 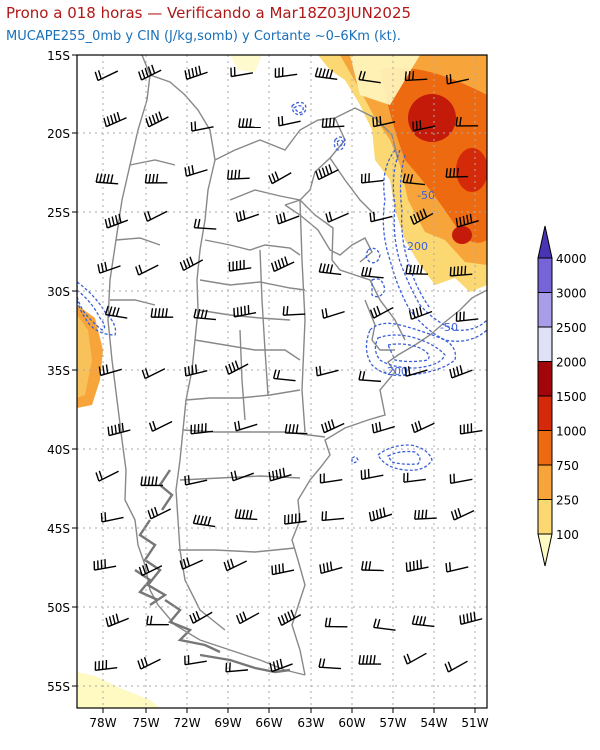 I want to click on lon-label-75w: 75W, so click(x=145, y=723).